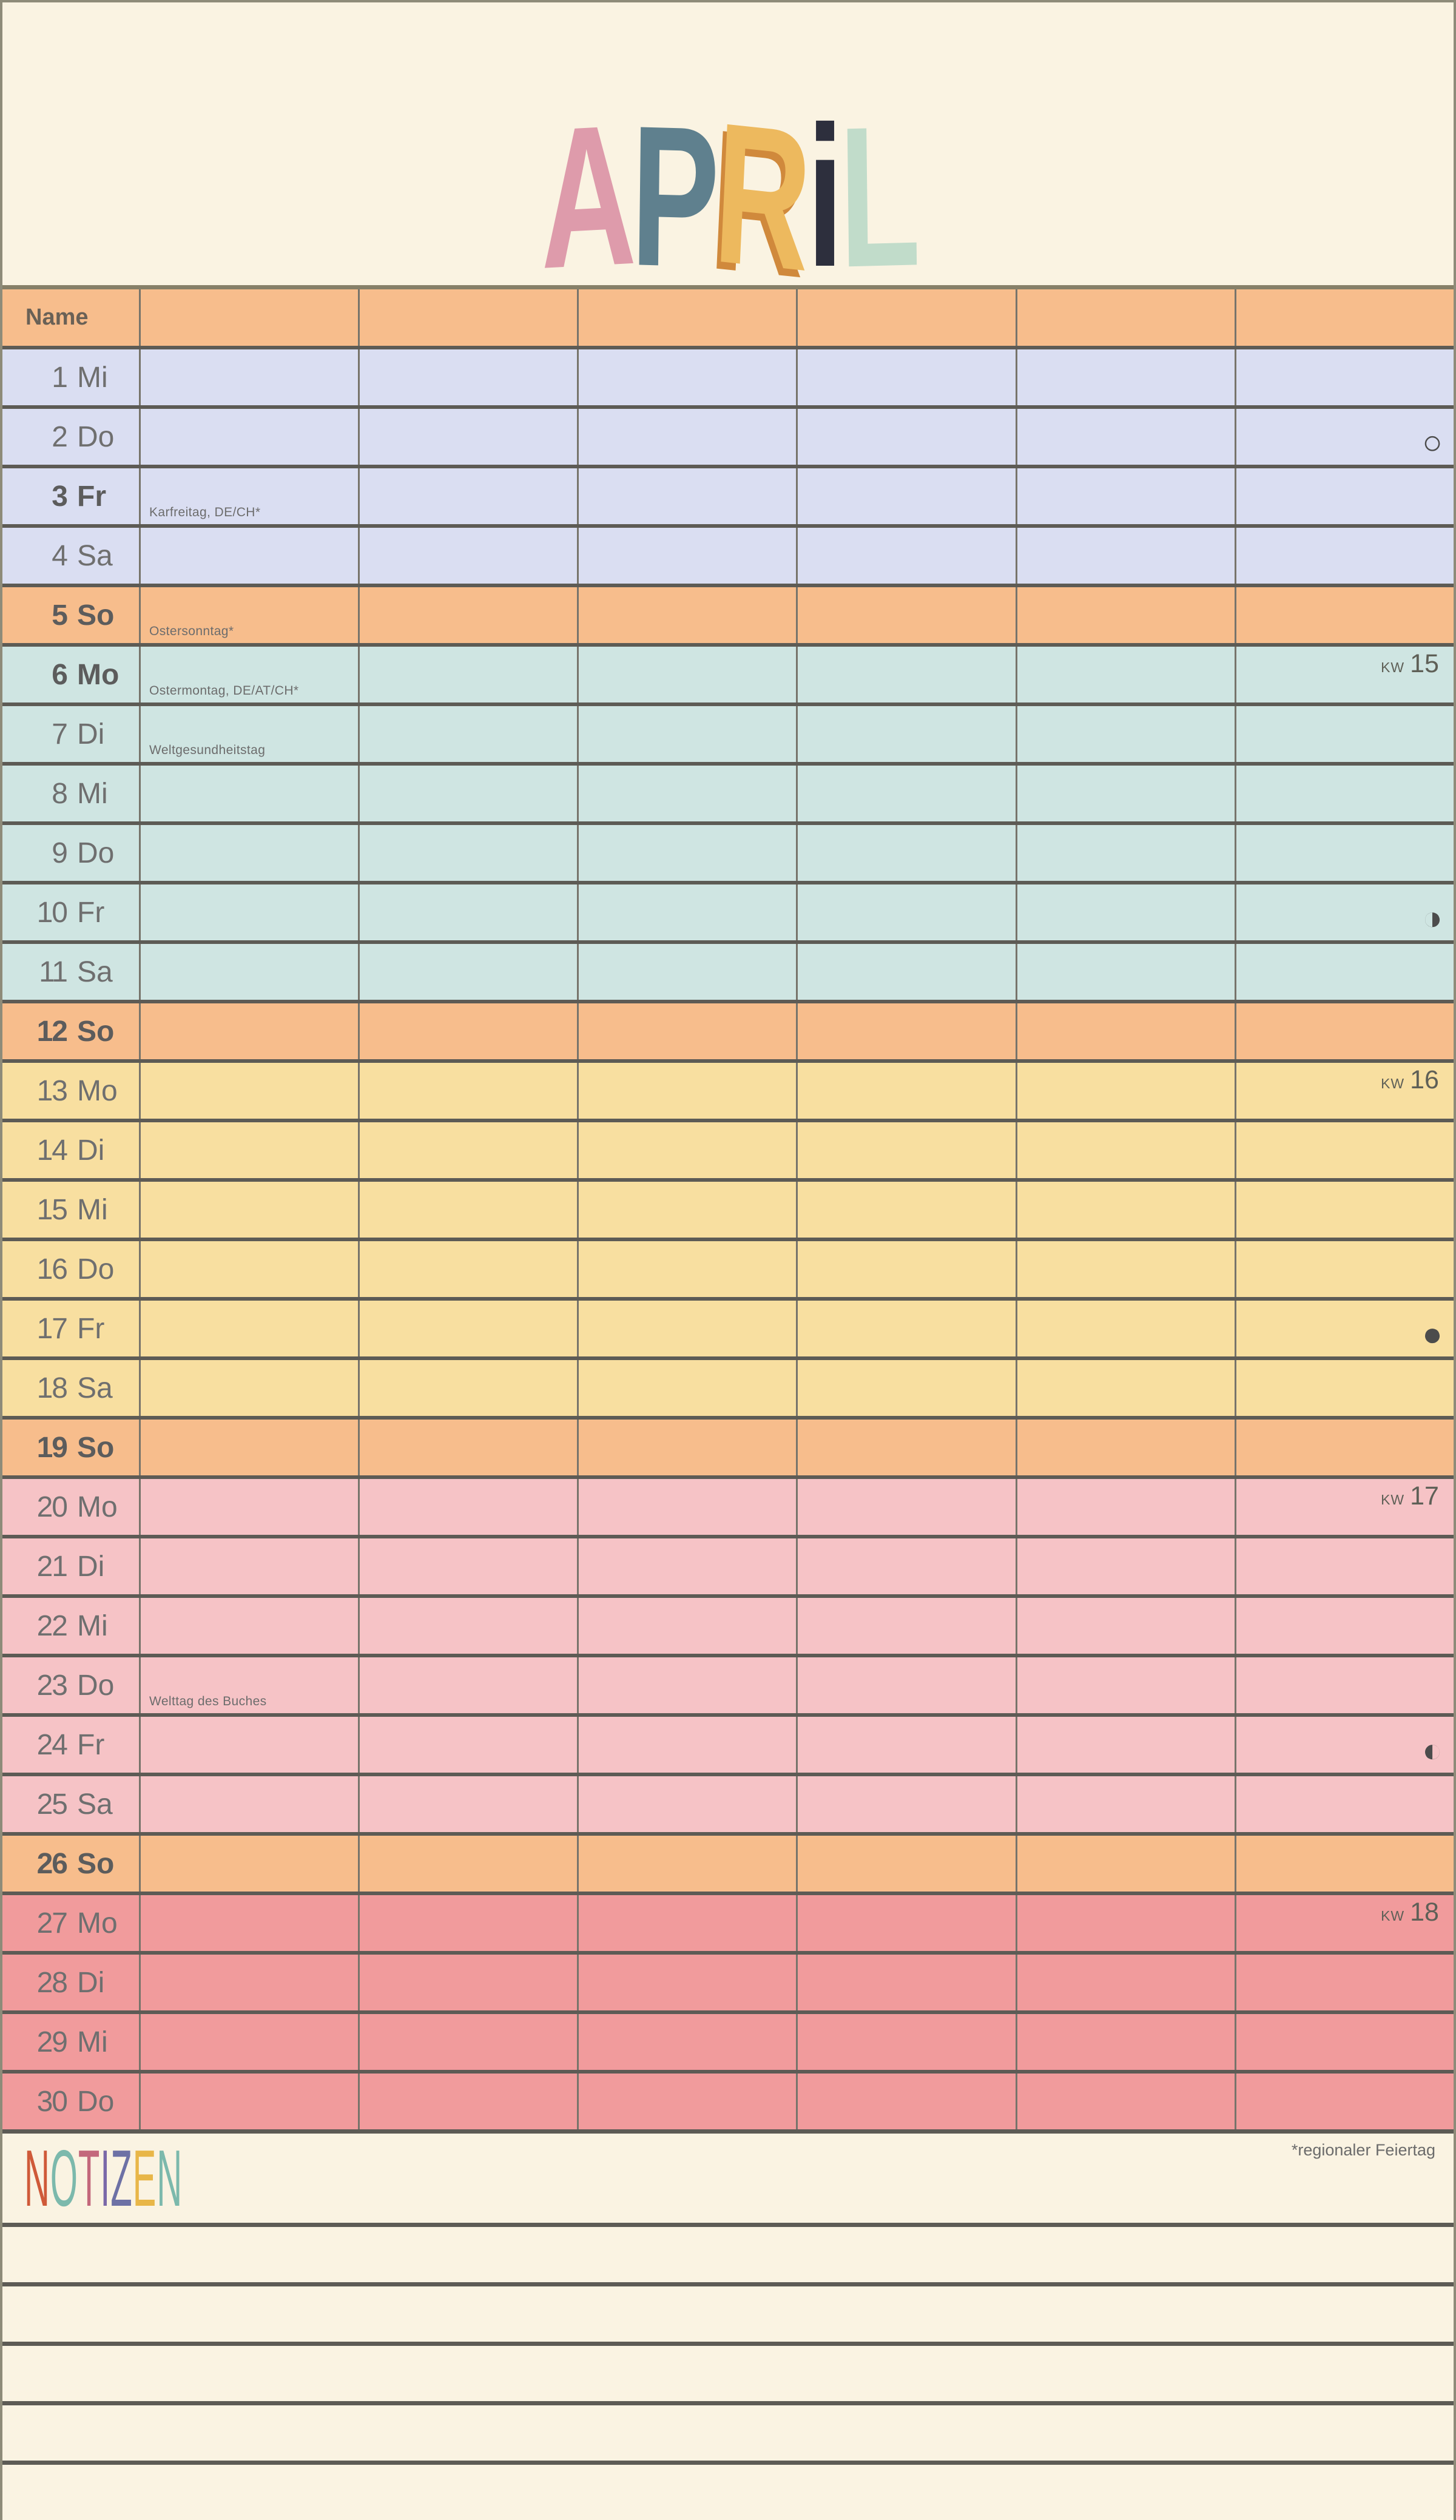 The height and width of the screenshot is (2520, 1456). I want to click on entry-cell-6-1: Ostermontag, DE/AT/CH*, so click(248, 674).